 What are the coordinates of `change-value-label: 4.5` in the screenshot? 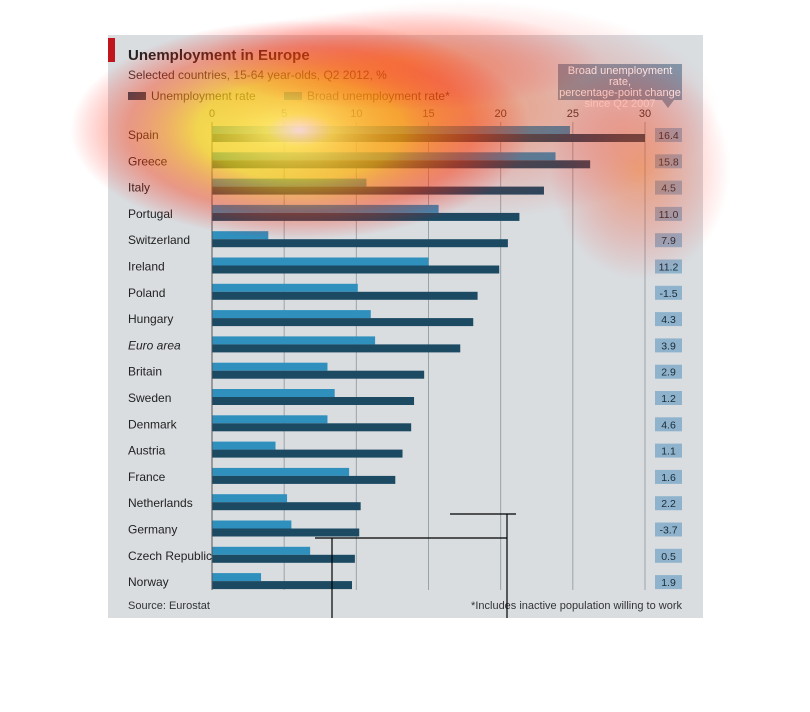 It's located at (668, 189).